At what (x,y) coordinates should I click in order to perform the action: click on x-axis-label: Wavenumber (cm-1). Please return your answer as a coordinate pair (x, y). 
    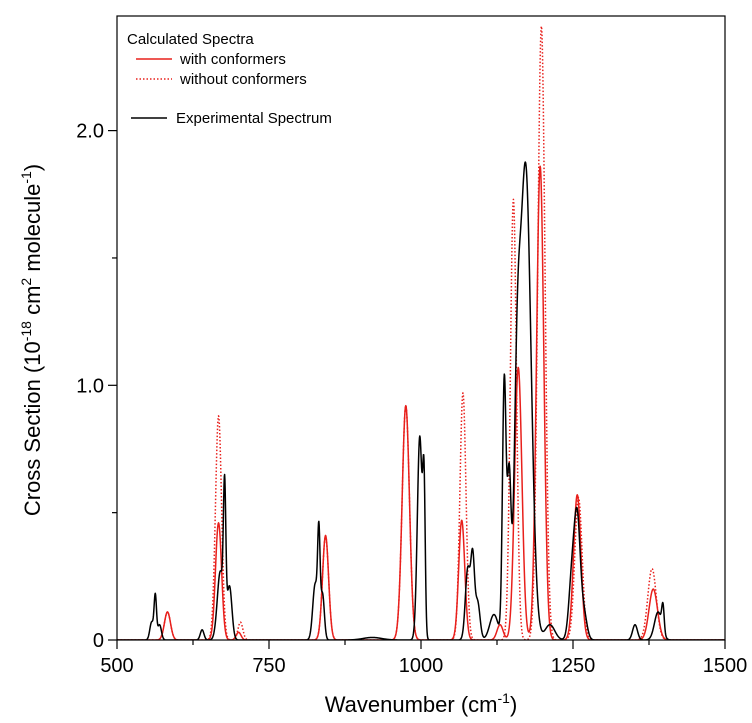
    Looking at the image, I should click on (421, 703).